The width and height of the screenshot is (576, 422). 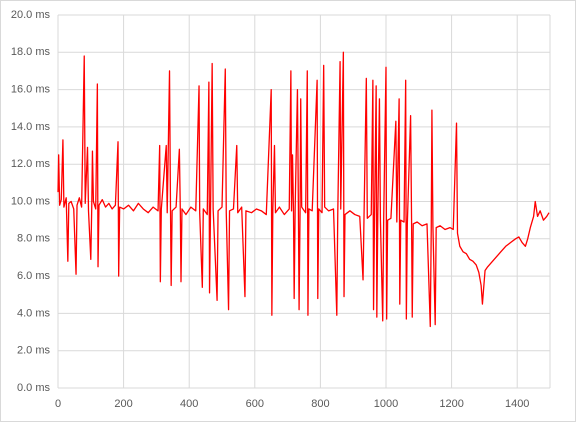 I want to click on y-tick-label: 8.0 ms, so click(x=34, y=239).